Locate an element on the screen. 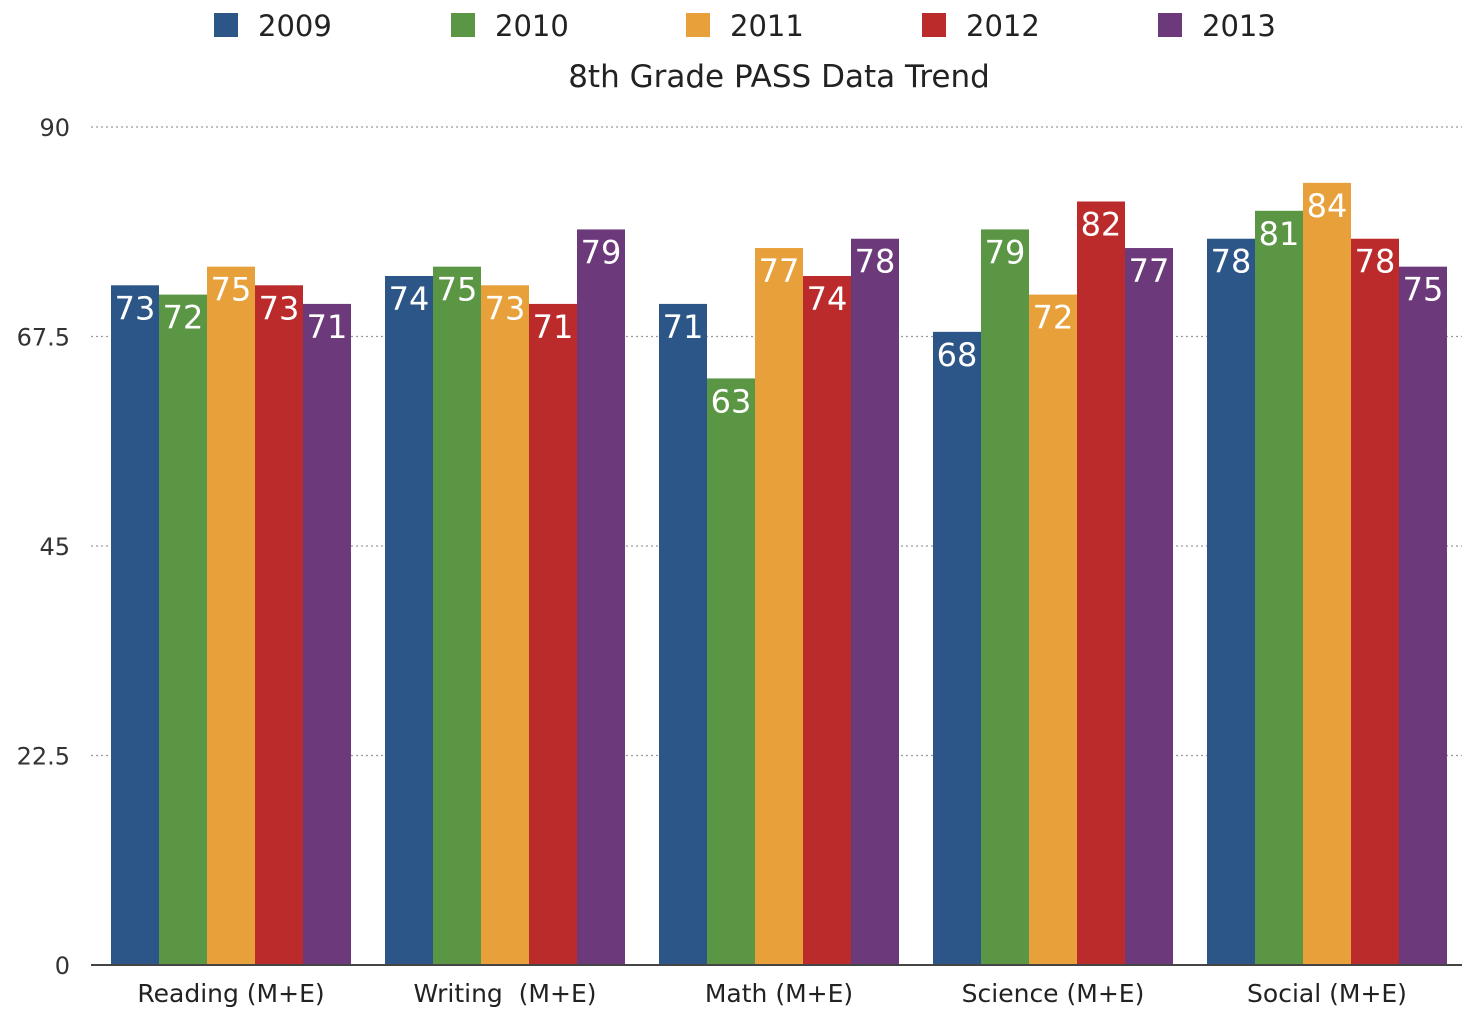 Image resolution: width=1468 pixels, height=1009 pixels. x-tick-label: Science (M+E) is located at coordinates (1053, 993).